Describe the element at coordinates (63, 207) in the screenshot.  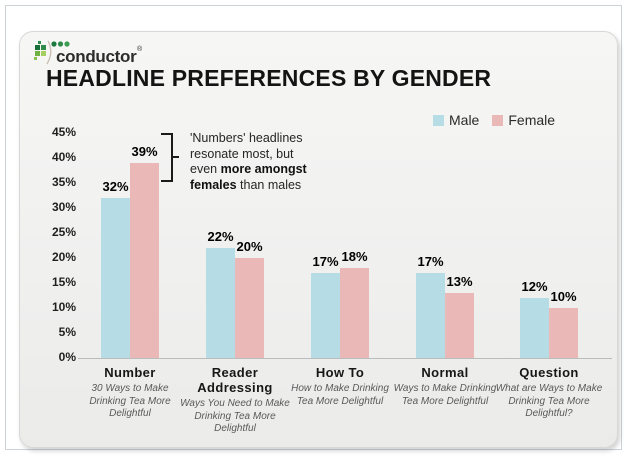
I see `y-axis-tick-label: 30%` at that location.